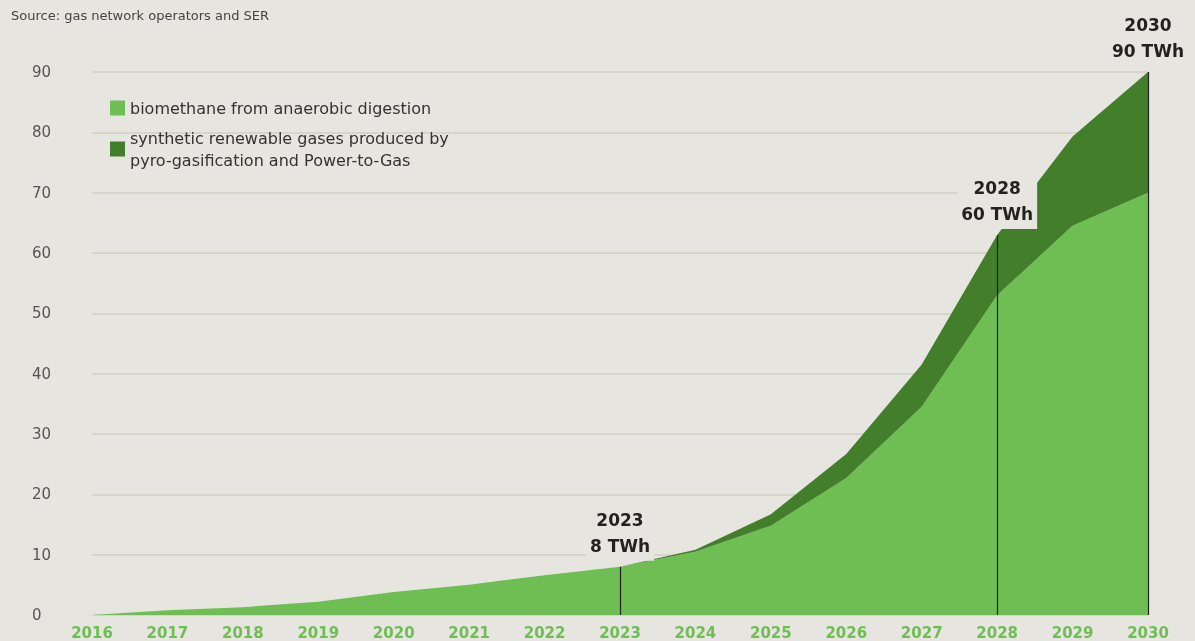 This screenshot has height=641, width=1195. What do you see at coordinates (140, 15) in the screenshot?
I see `source-note: Source: gas network operators and SER` at bounding box center [140, 15].